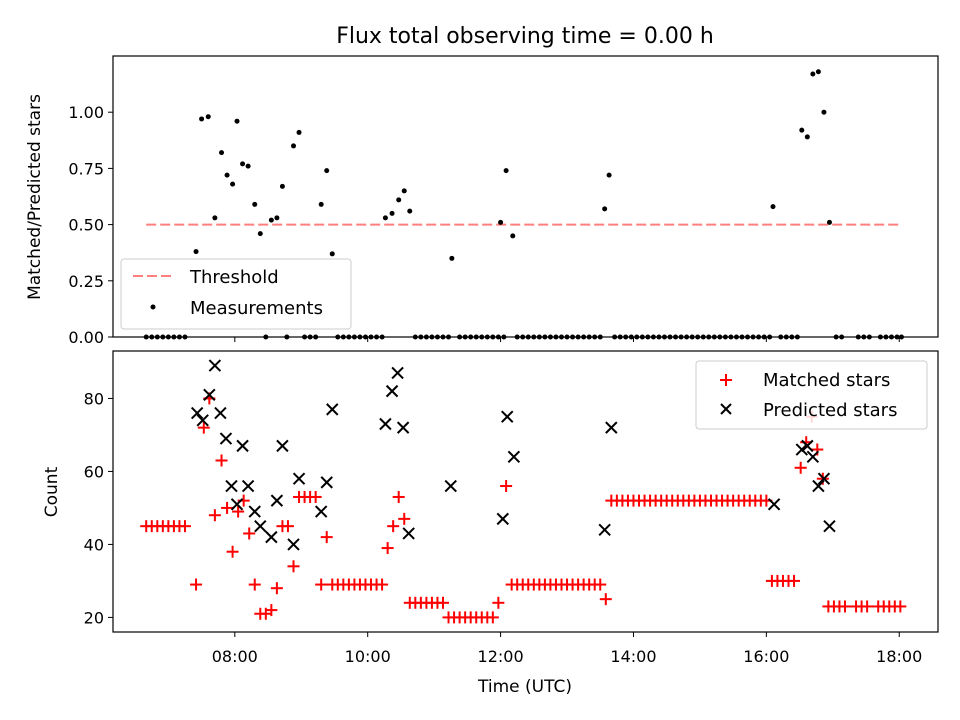  Describe the element at coordinates (234, 277) in the screenshot. I see `legend-threshold-label: Threshold` at that location.